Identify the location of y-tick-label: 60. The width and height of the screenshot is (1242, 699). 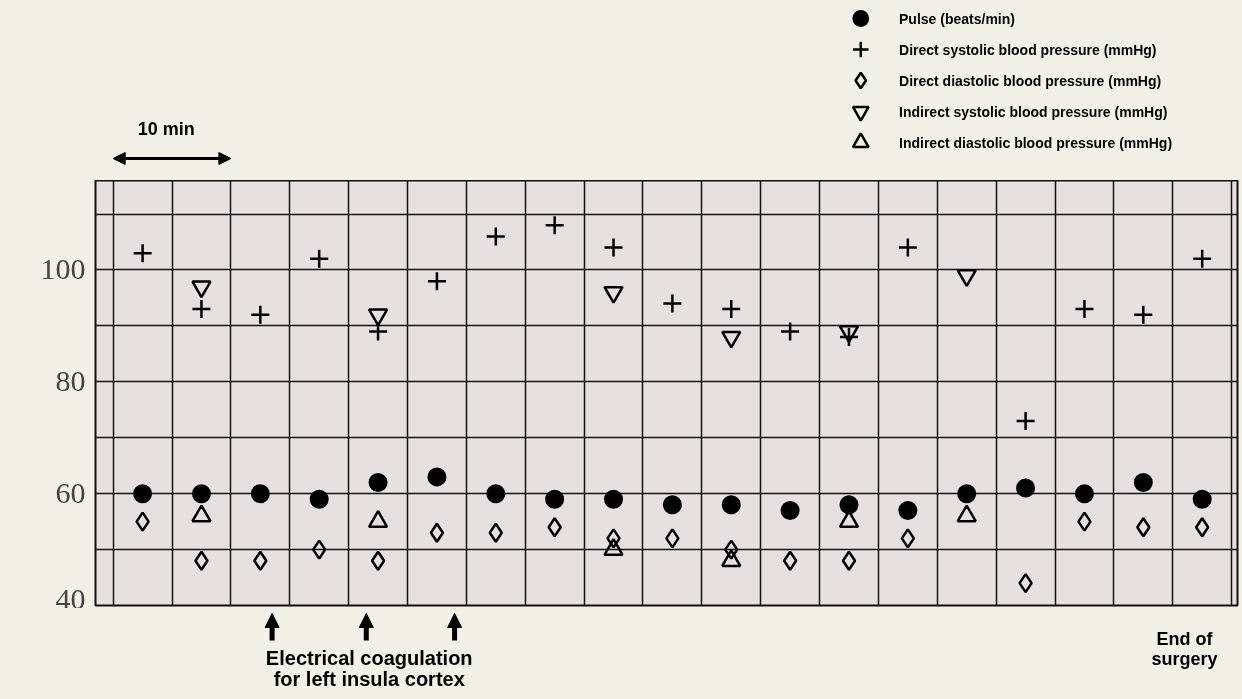
(70, 493).